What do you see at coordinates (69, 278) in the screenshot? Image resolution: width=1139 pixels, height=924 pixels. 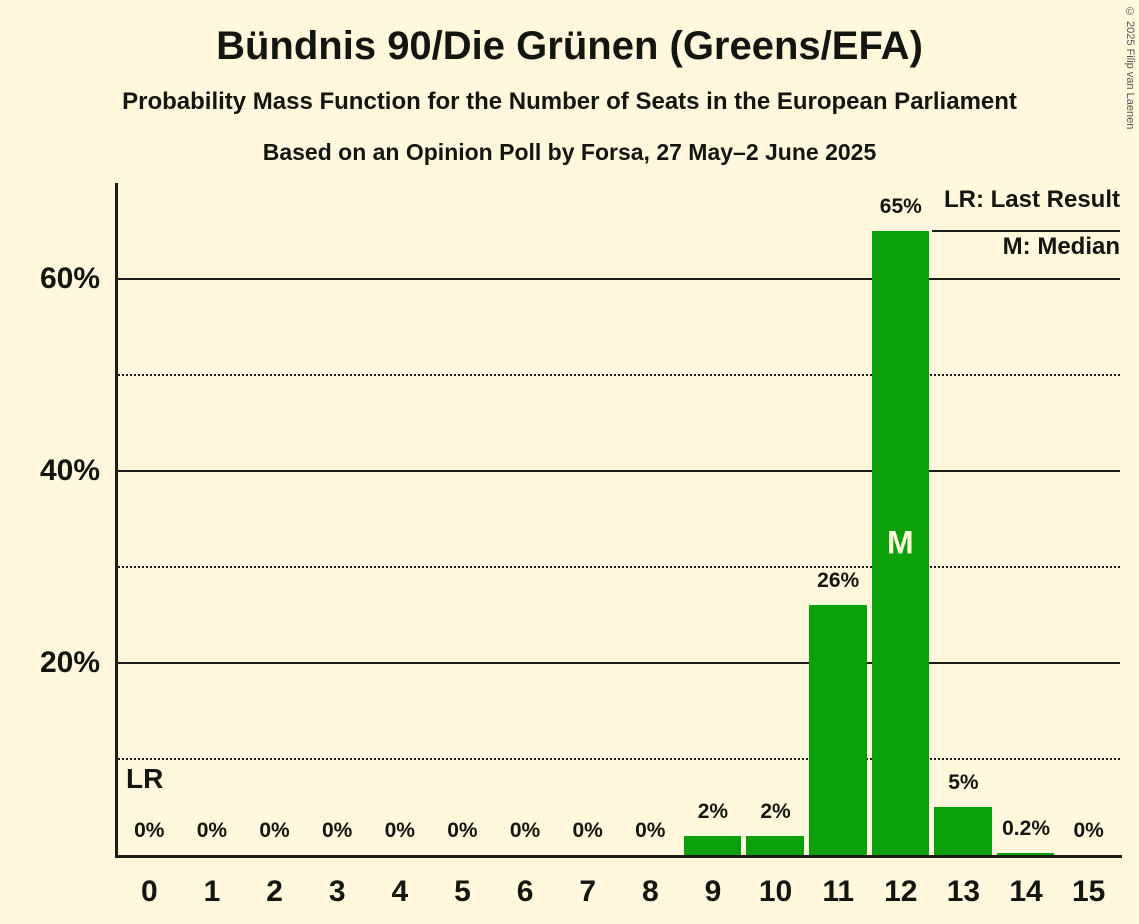 I see `ytick-60: 60%` at bounding box center [69, 278].